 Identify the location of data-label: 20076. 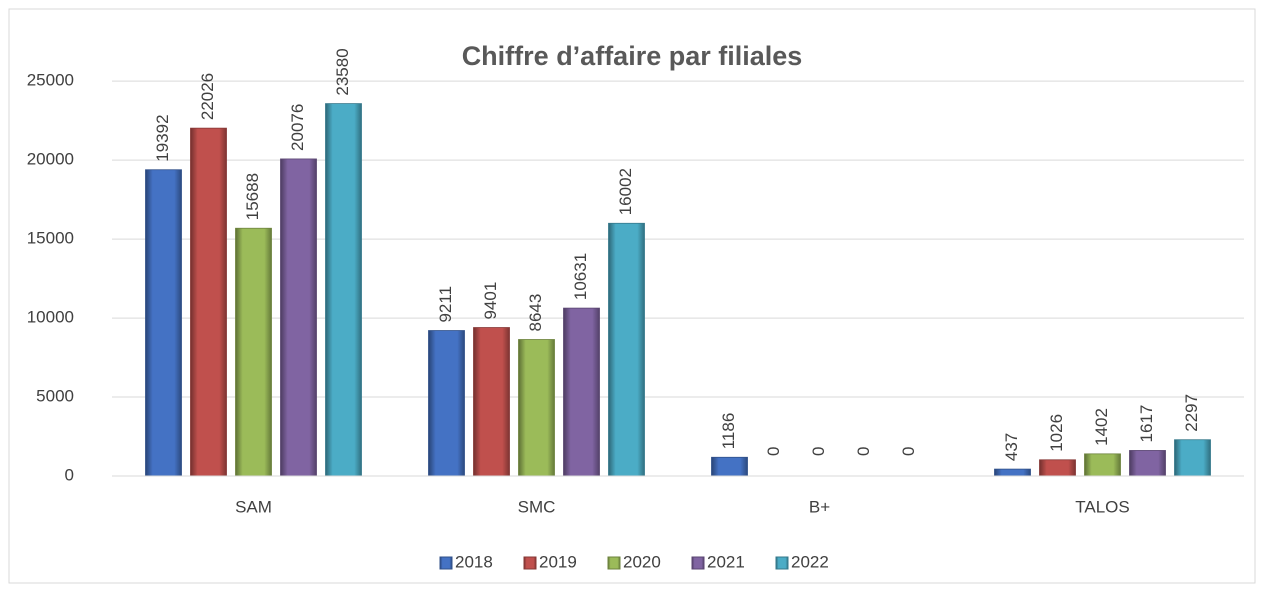
(297, 127).